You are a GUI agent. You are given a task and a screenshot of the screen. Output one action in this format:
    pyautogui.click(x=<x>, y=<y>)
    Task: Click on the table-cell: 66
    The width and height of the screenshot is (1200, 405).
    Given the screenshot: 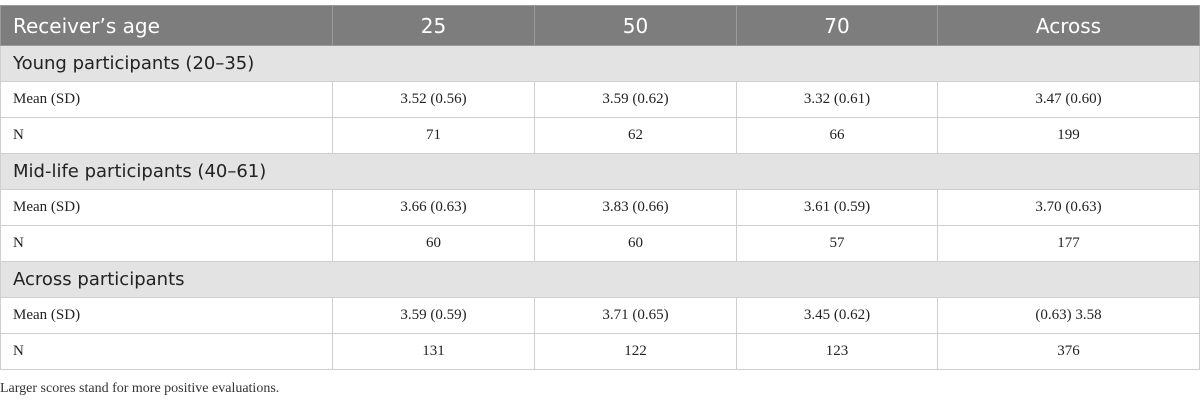 What is the action you would take?
    pyautogui.click(x=837, y=135)
    